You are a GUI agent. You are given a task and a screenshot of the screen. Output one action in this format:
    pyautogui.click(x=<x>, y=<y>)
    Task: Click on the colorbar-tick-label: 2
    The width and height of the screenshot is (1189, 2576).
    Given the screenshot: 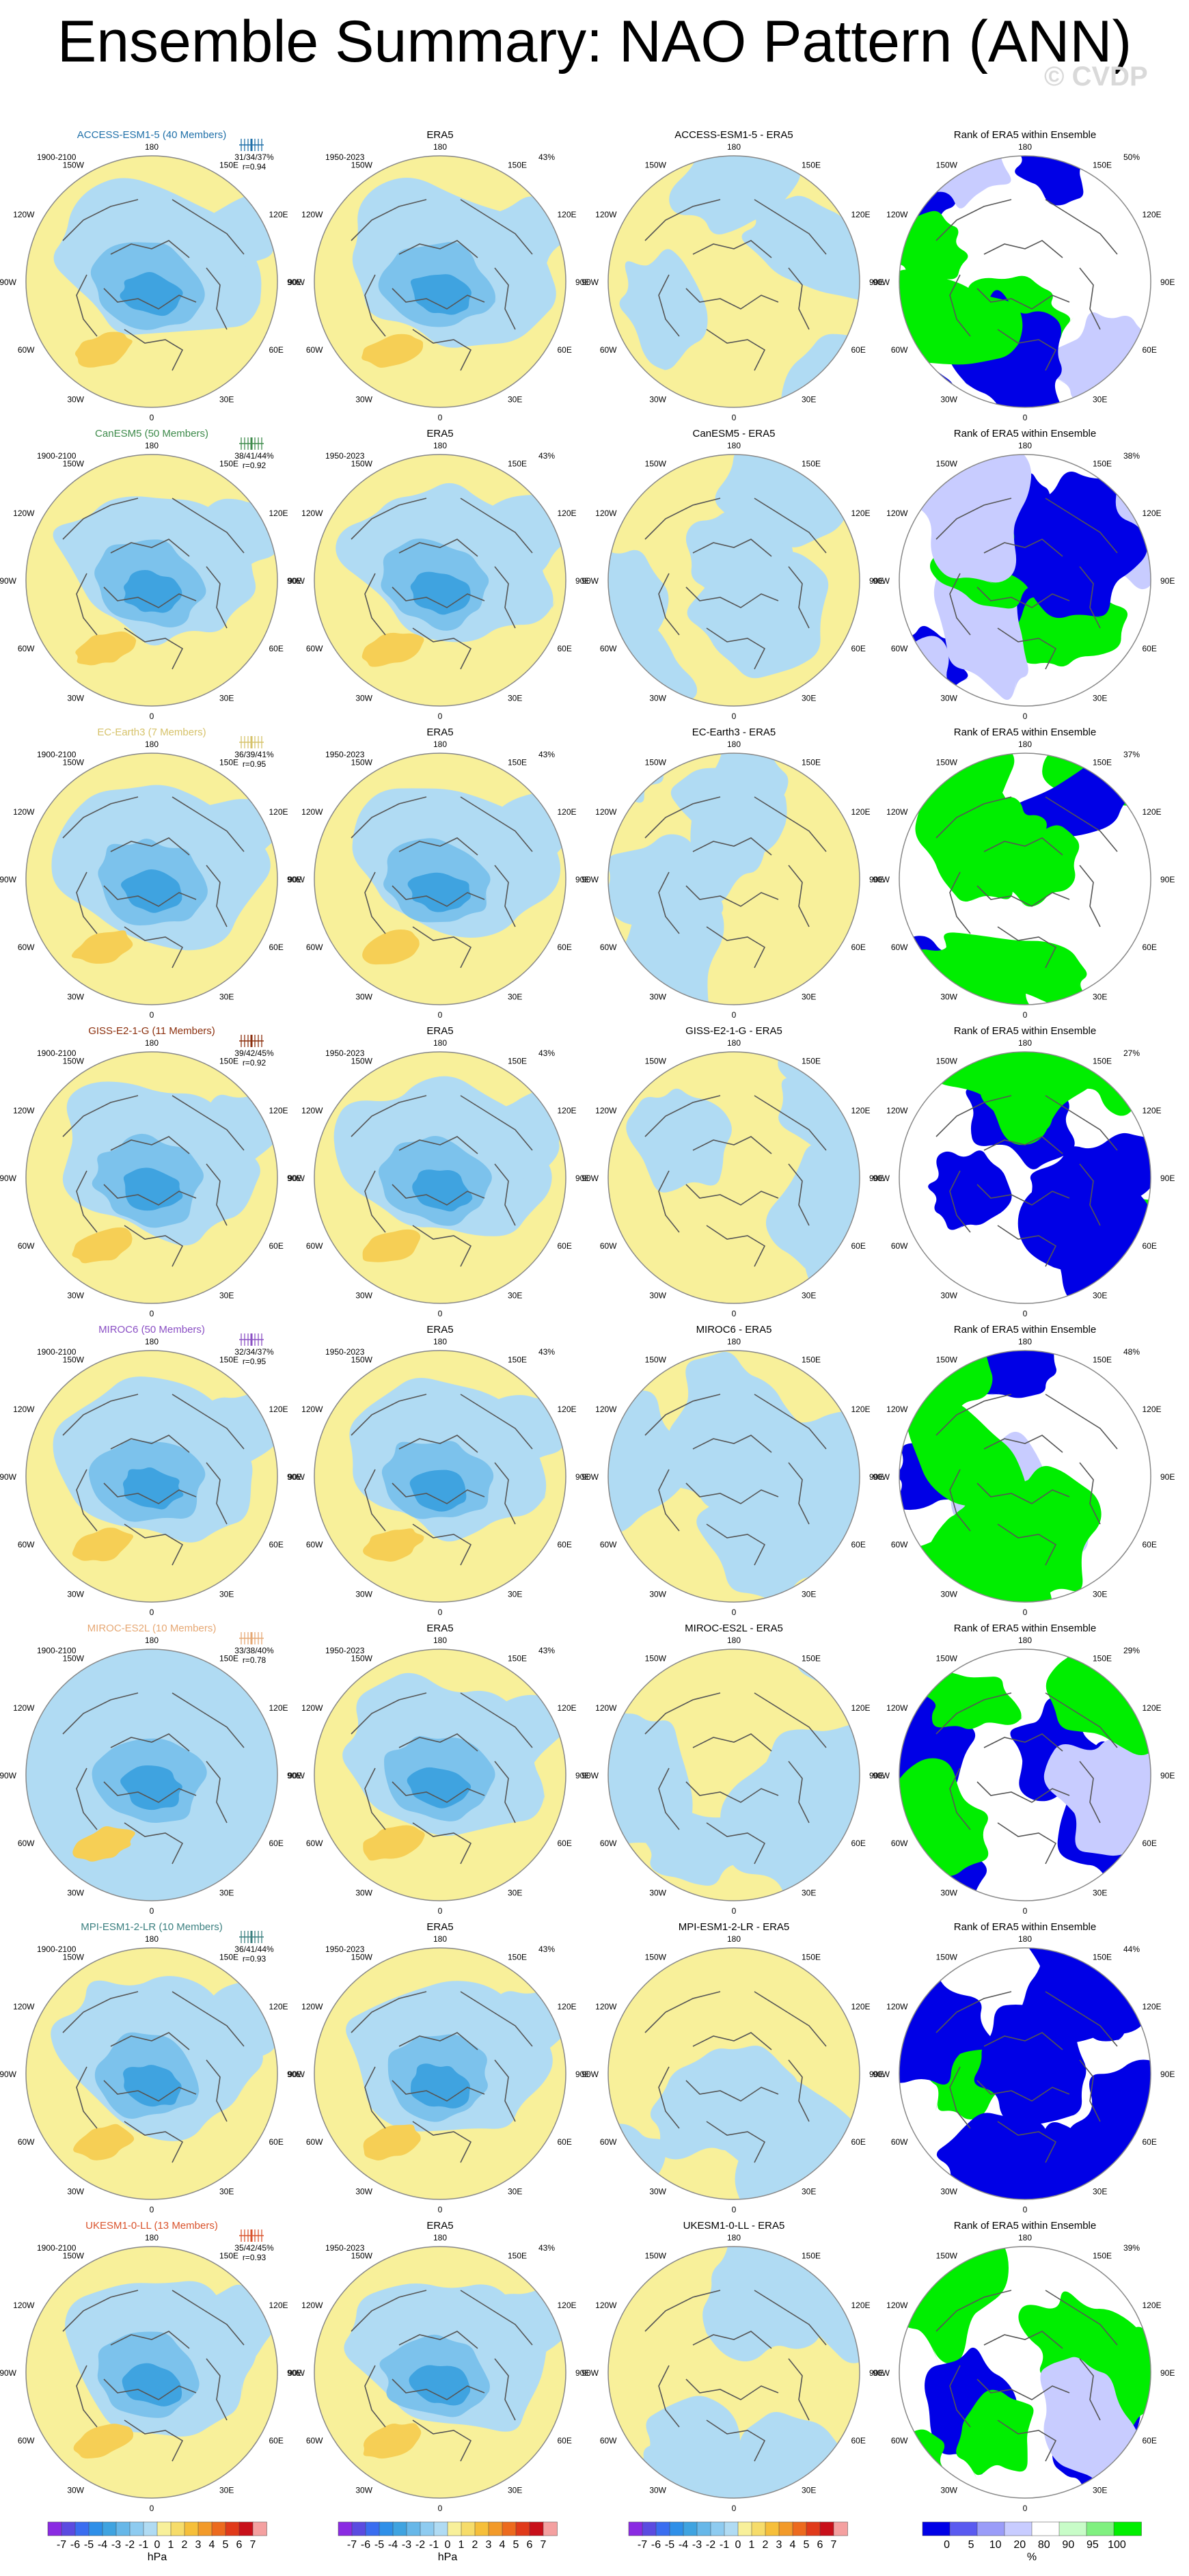 What is the action you would take?
    pyautogui.click(x=475, y=2545)
    